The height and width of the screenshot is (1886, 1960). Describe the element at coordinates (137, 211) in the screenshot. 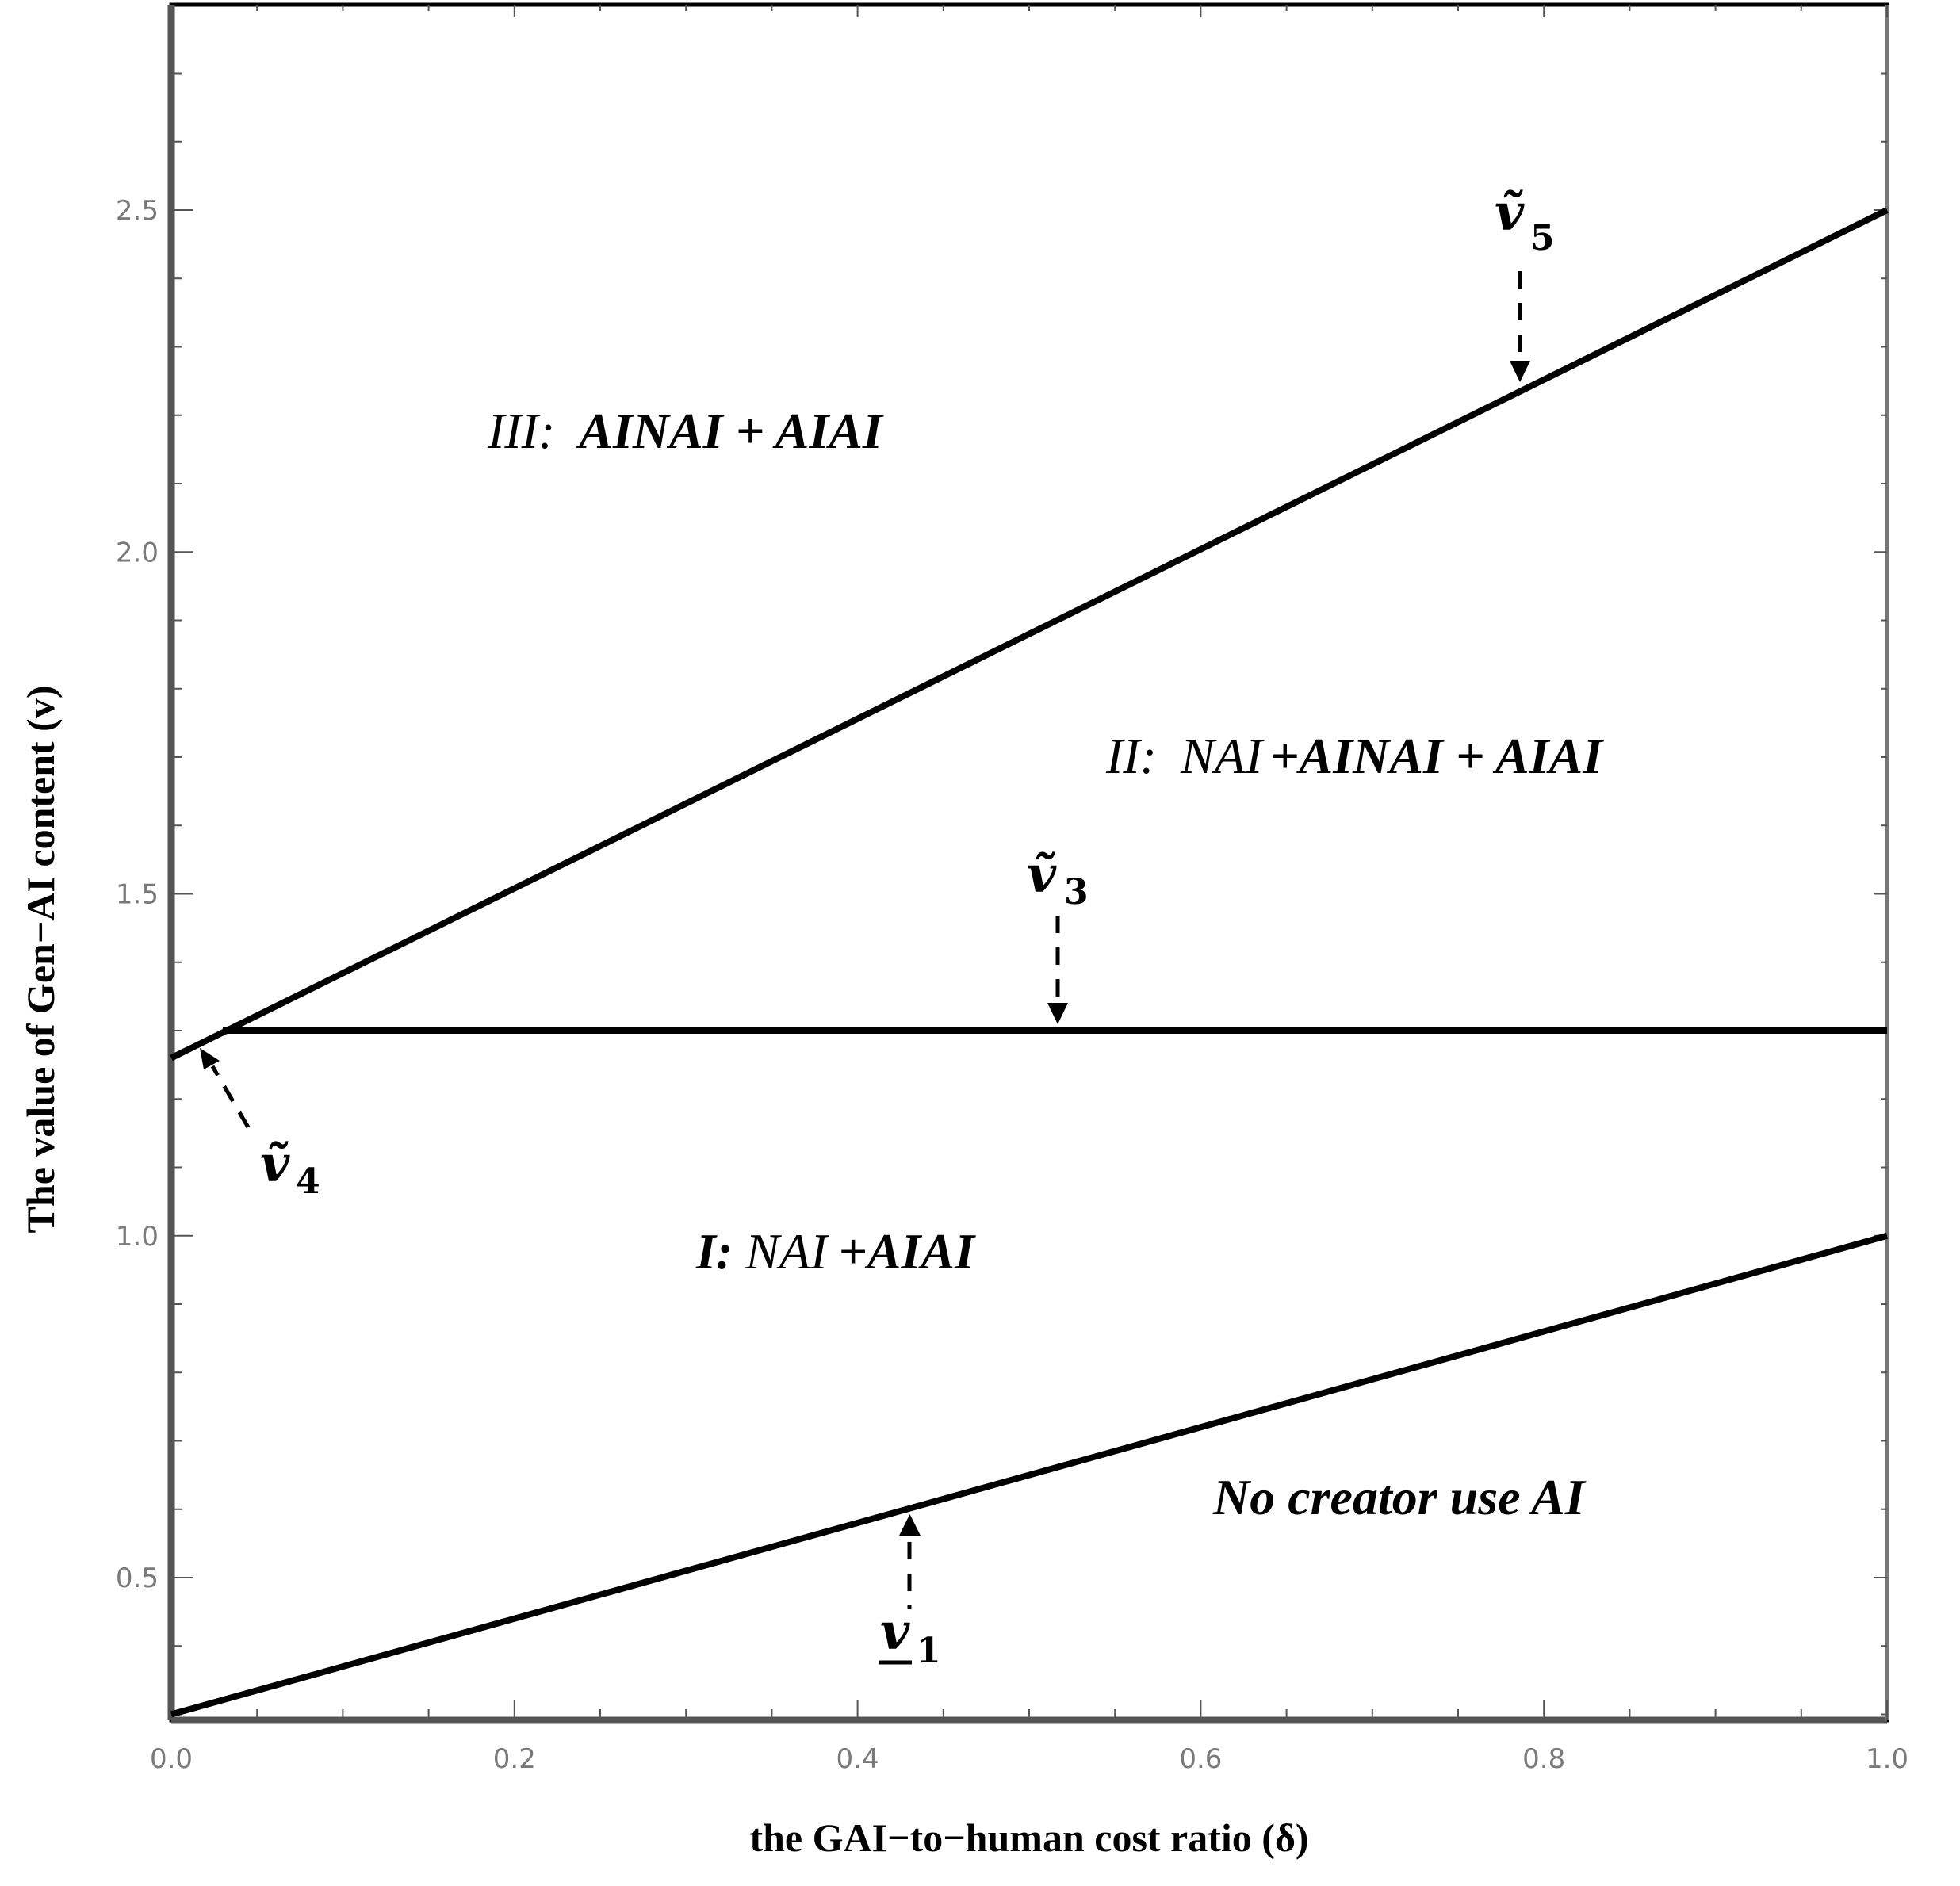

I see `y-tick-label: 2.5` at that location.